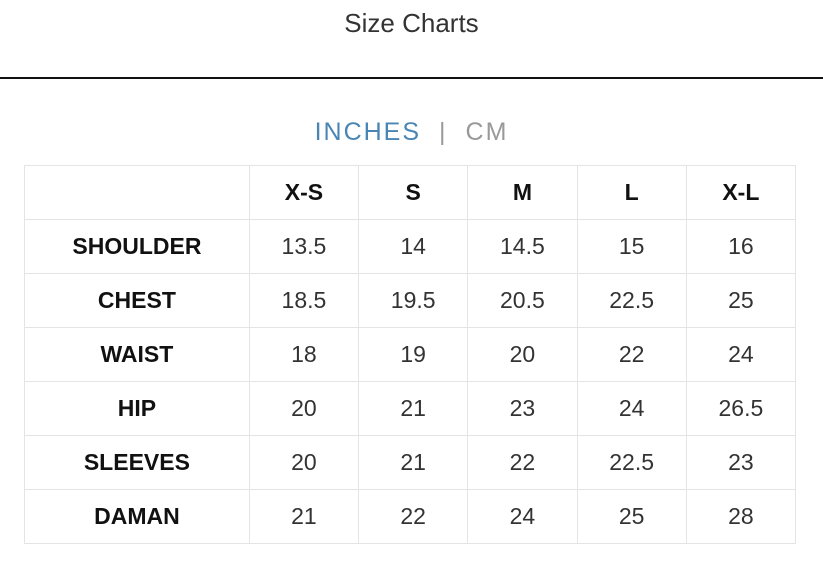 Image resolution: width=823 pixels, height=588 pixels. I want to click on table-cell: 28, so click(741, 516).